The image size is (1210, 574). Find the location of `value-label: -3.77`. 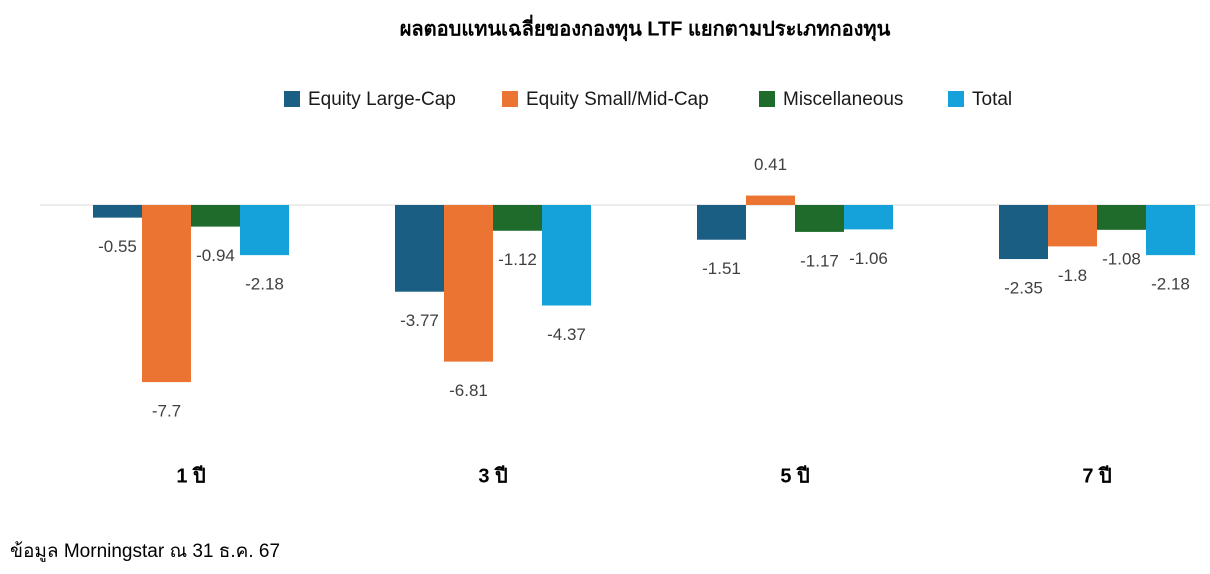

value-label: -3.77 is located at coordinates (419, 320).